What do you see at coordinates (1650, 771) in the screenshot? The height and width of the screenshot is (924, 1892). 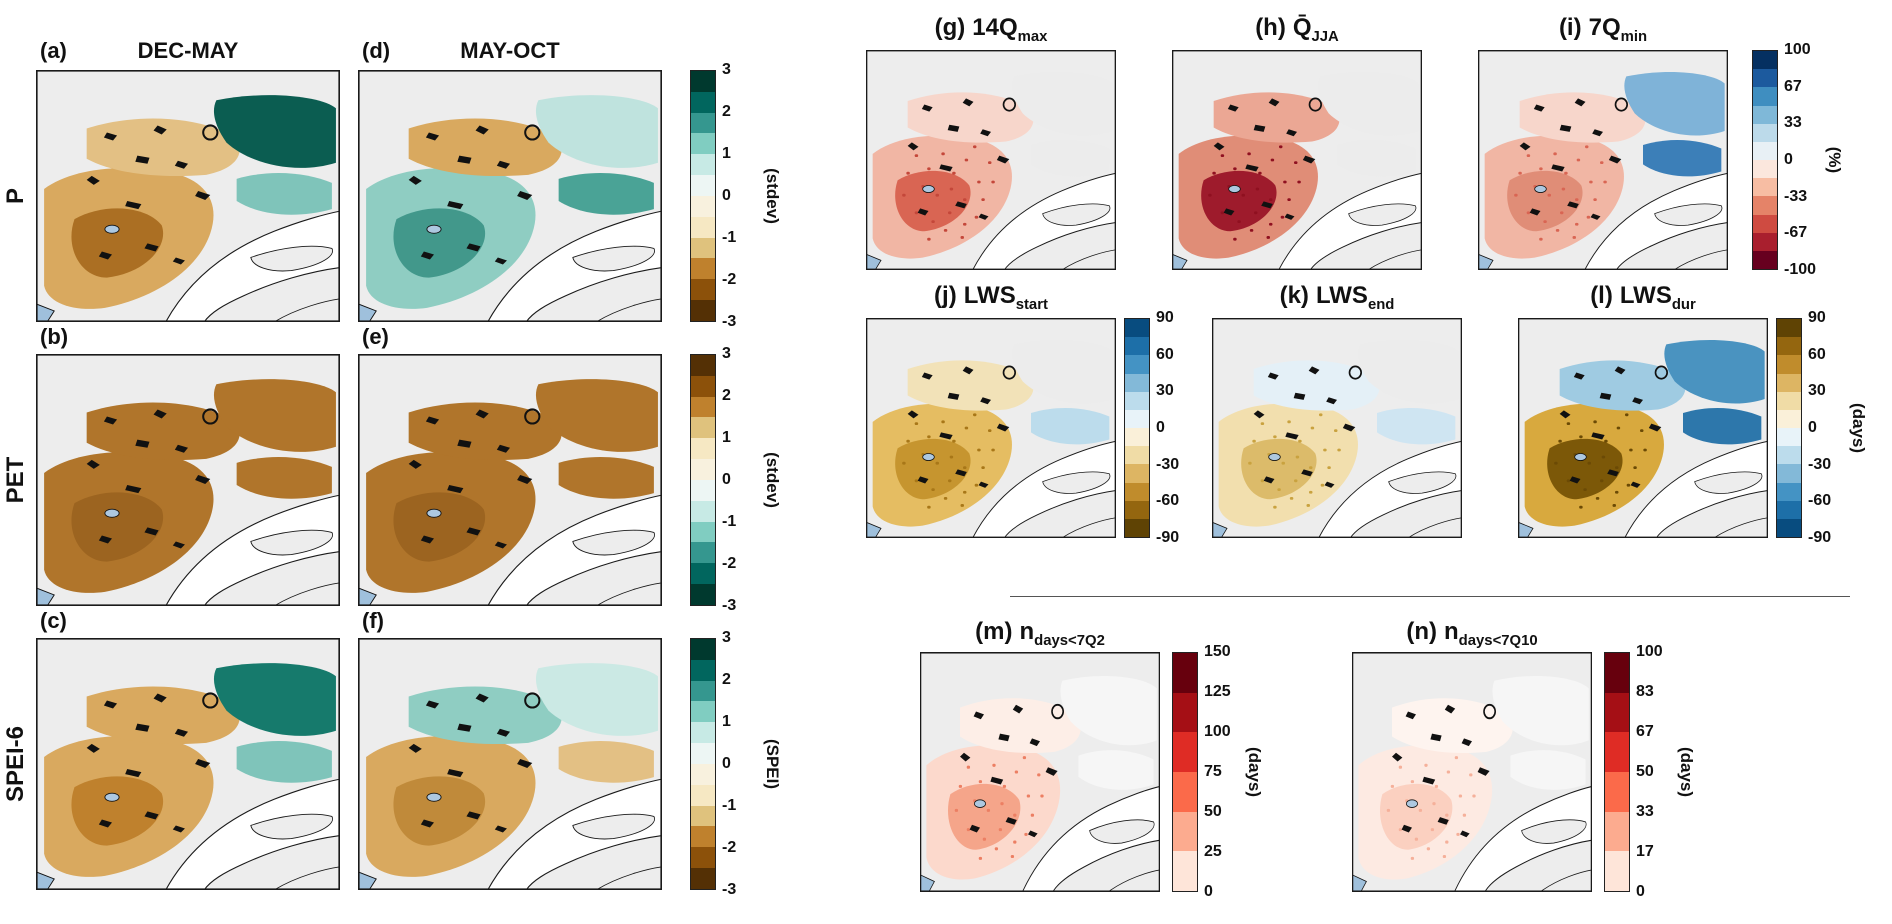 I see `colorbar-n7q10: 100 83 67 50 33 17 0 (days)` at bounding box center [1650, 771].